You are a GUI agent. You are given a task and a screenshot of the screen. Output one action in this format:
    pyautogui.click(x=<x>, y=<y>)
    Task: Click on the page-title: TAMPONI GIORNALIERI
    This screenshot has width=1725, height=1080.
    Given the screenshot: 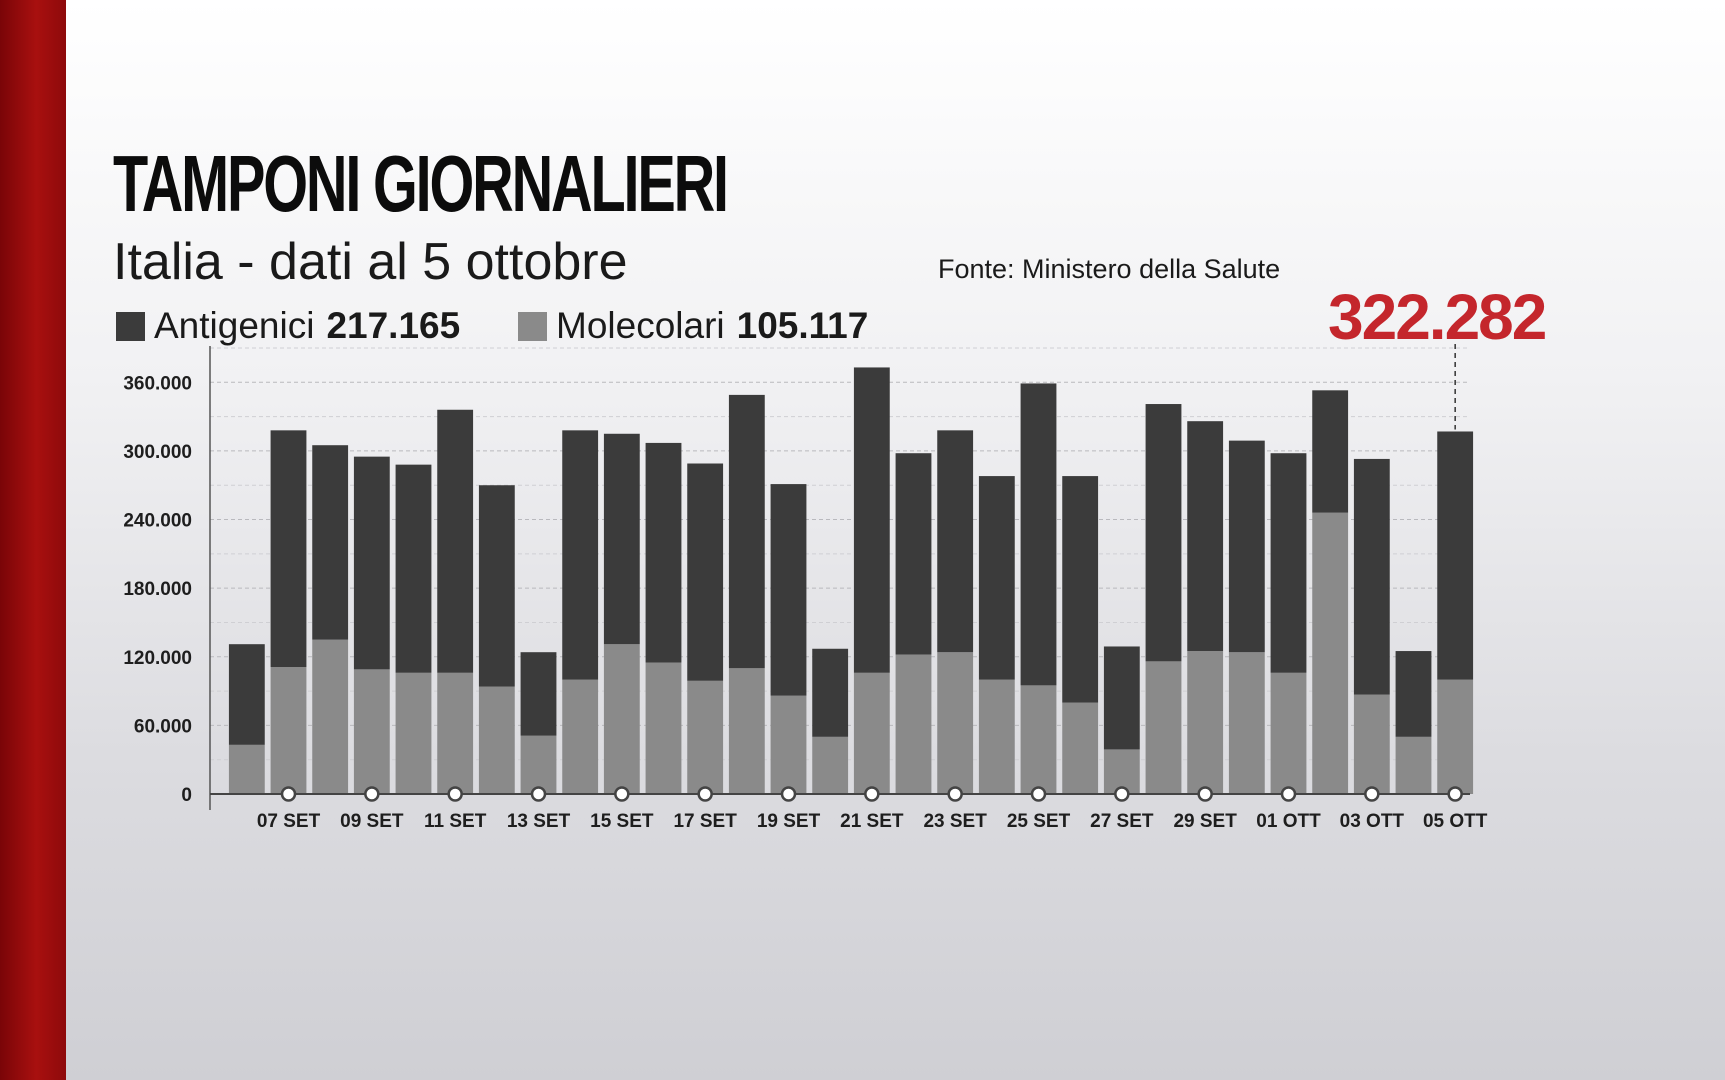 What is the action you would take?
    pyautogui.click(x=421, y=183)
    